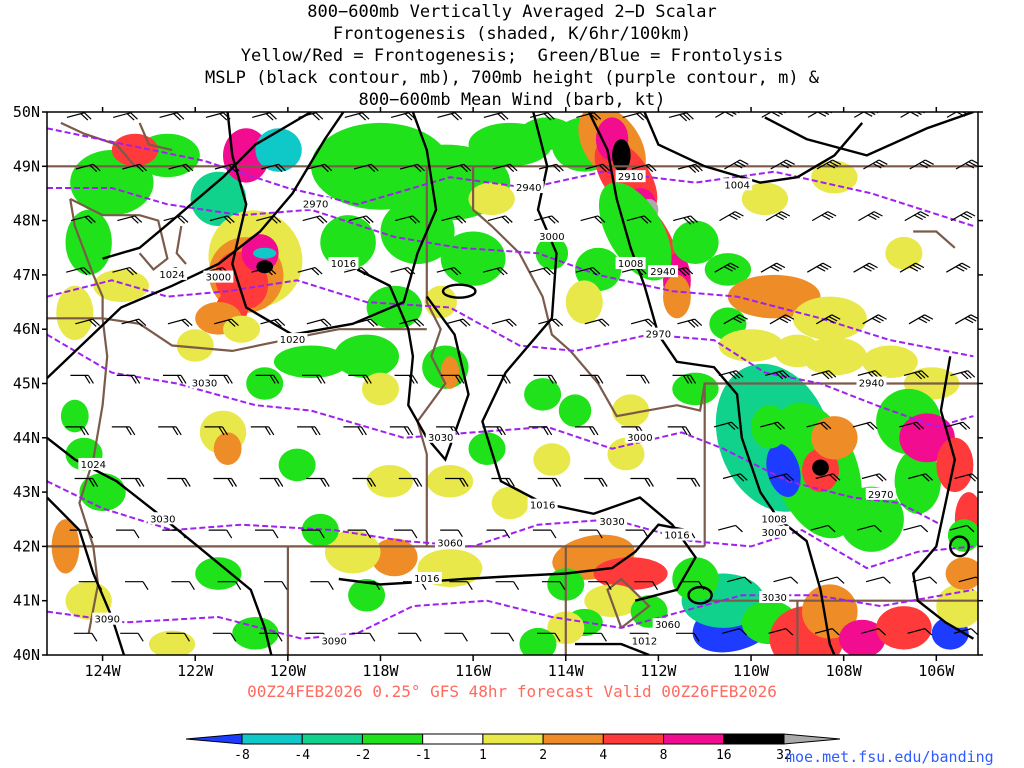  Describe the element at coordinates (513, 748) in the screenshot. I see `color-legend: -8 -4 -2 -1 1 2 4 8 16 32` at that location.